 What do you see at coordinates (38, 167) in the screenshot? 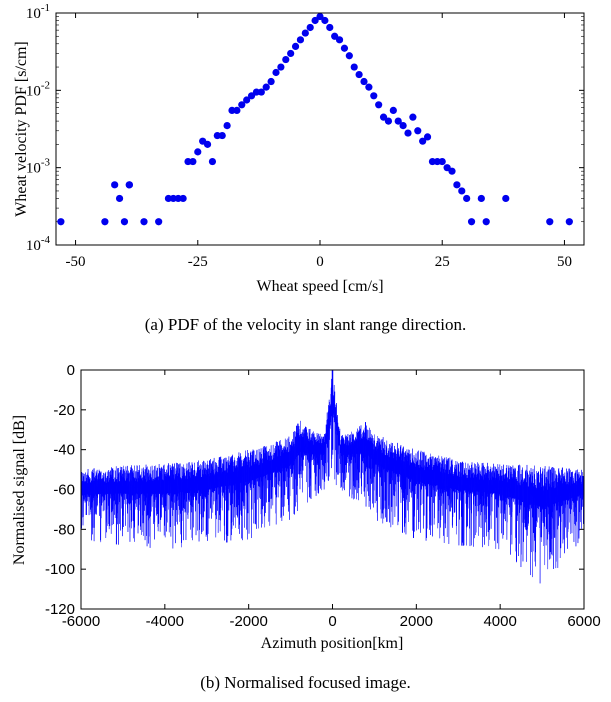
I see `chart-a-y-tick-label: 10⁻³` at bounding box center [38, 167].